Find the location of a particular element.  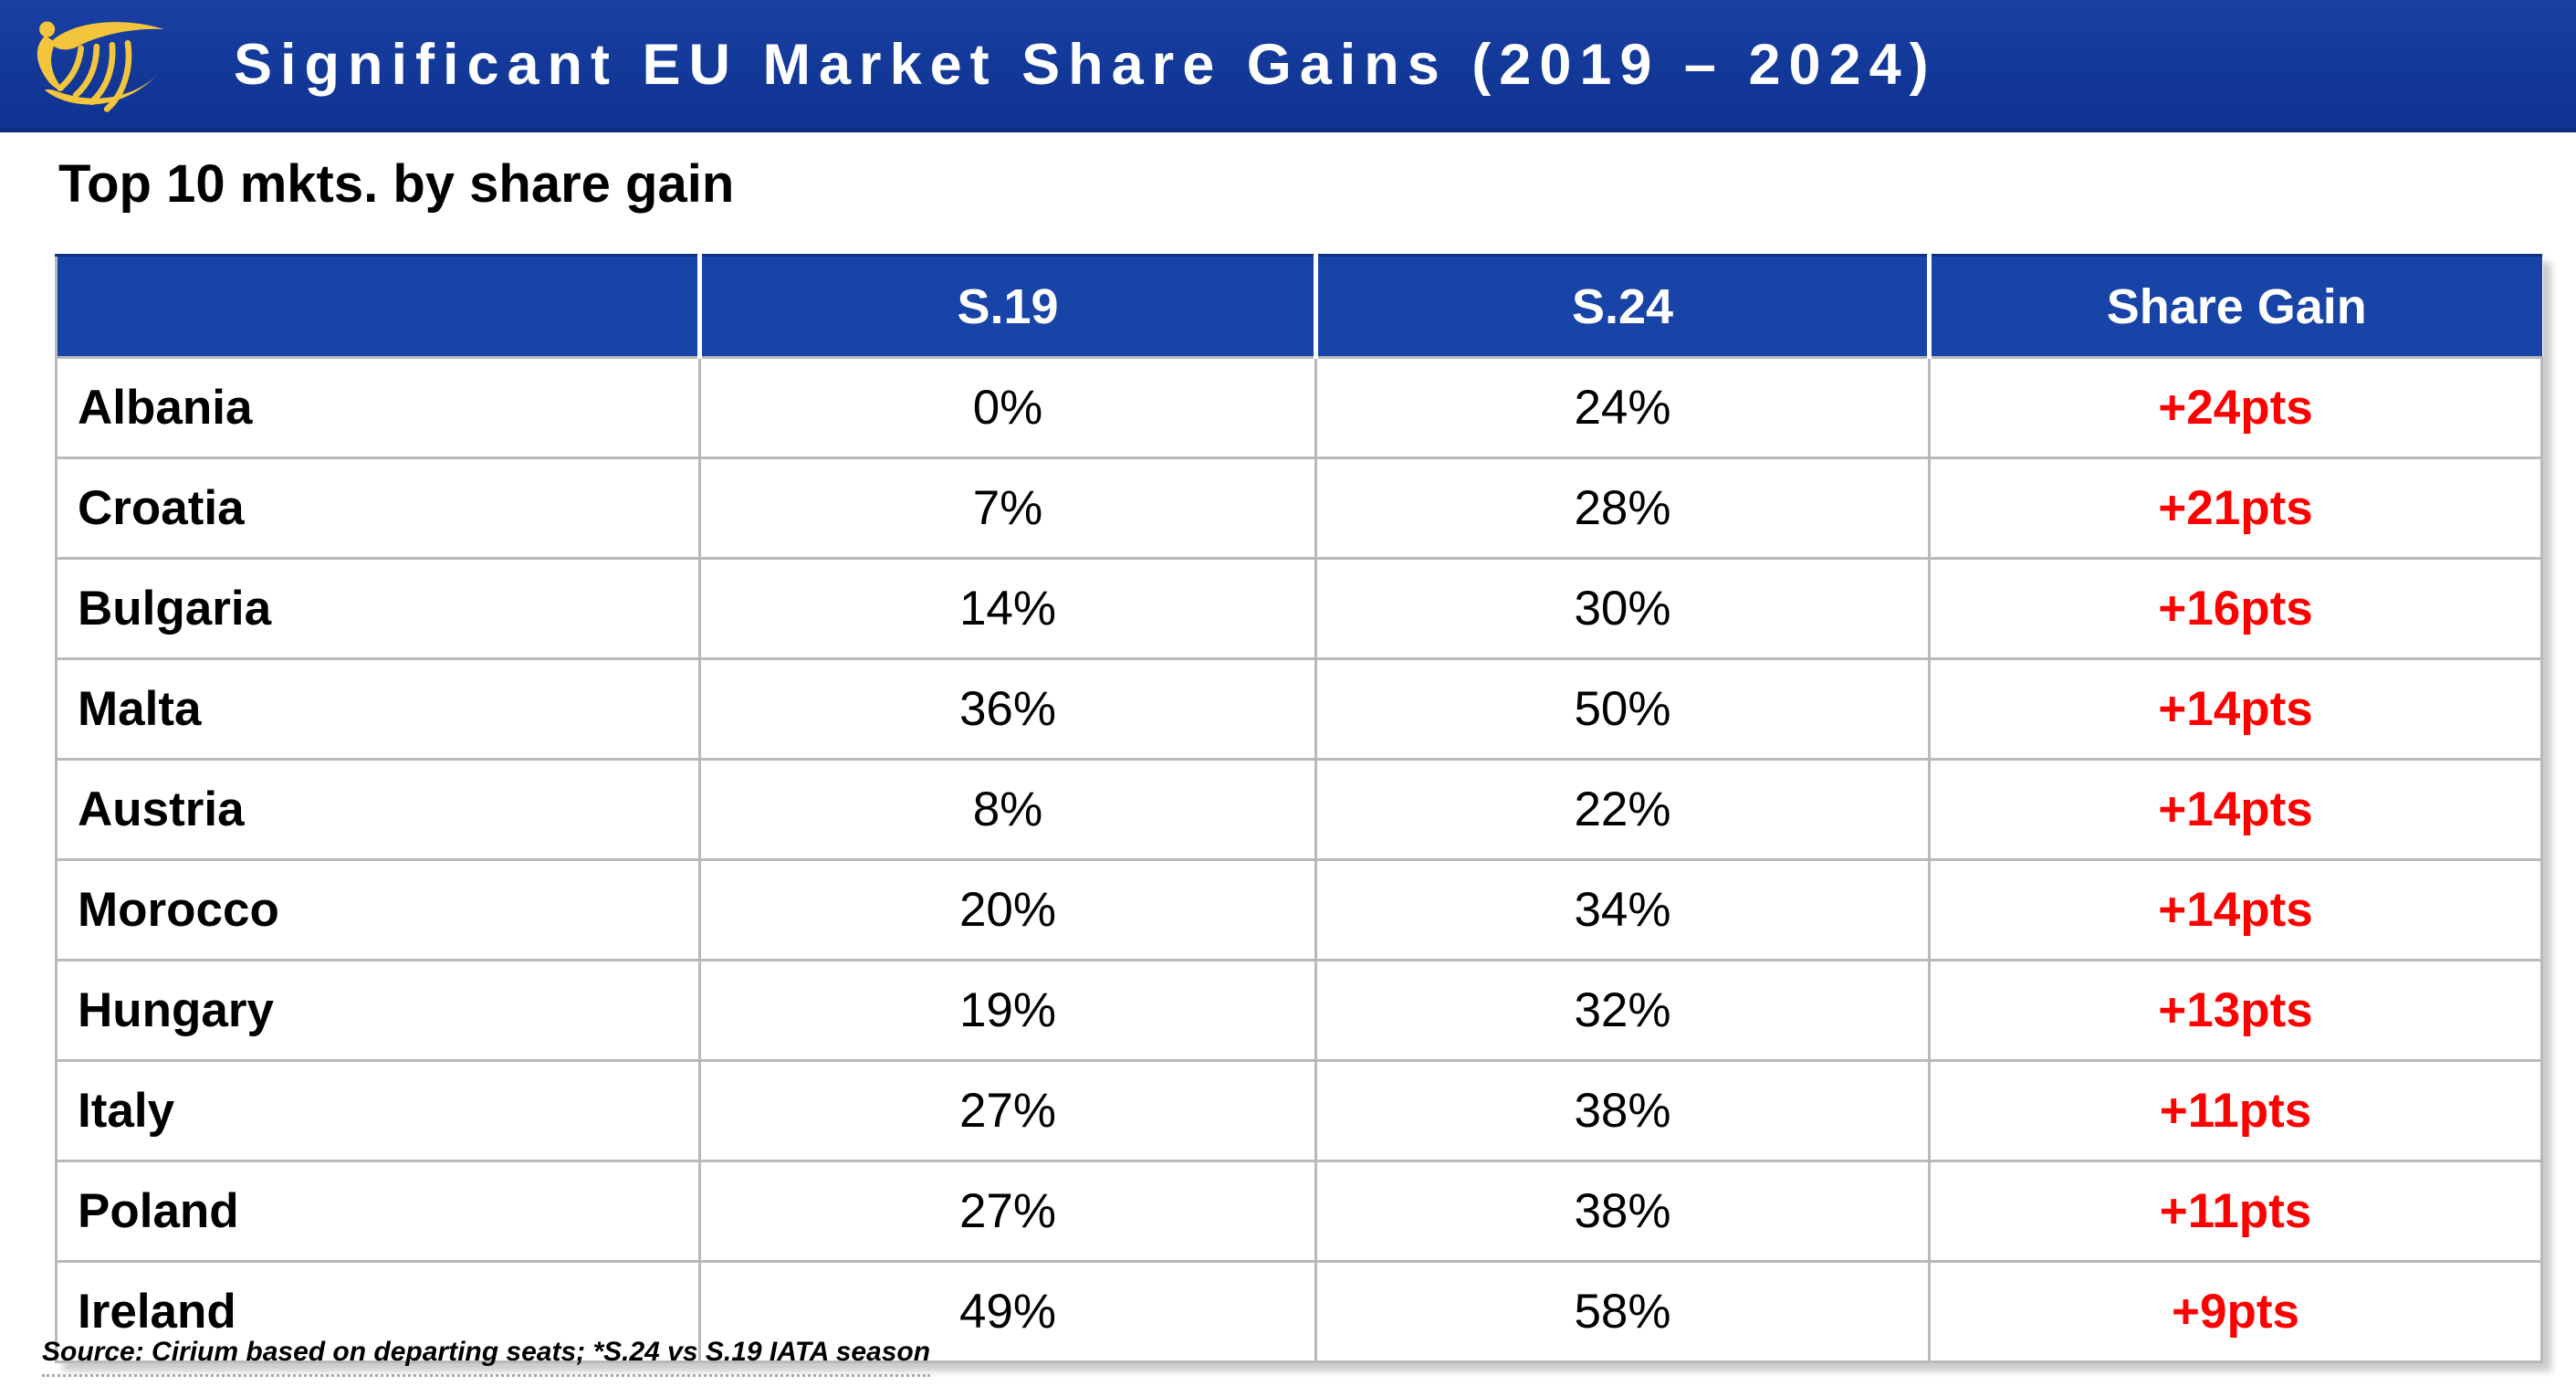

market-name: Croatia is located at coordinates (378, 509).